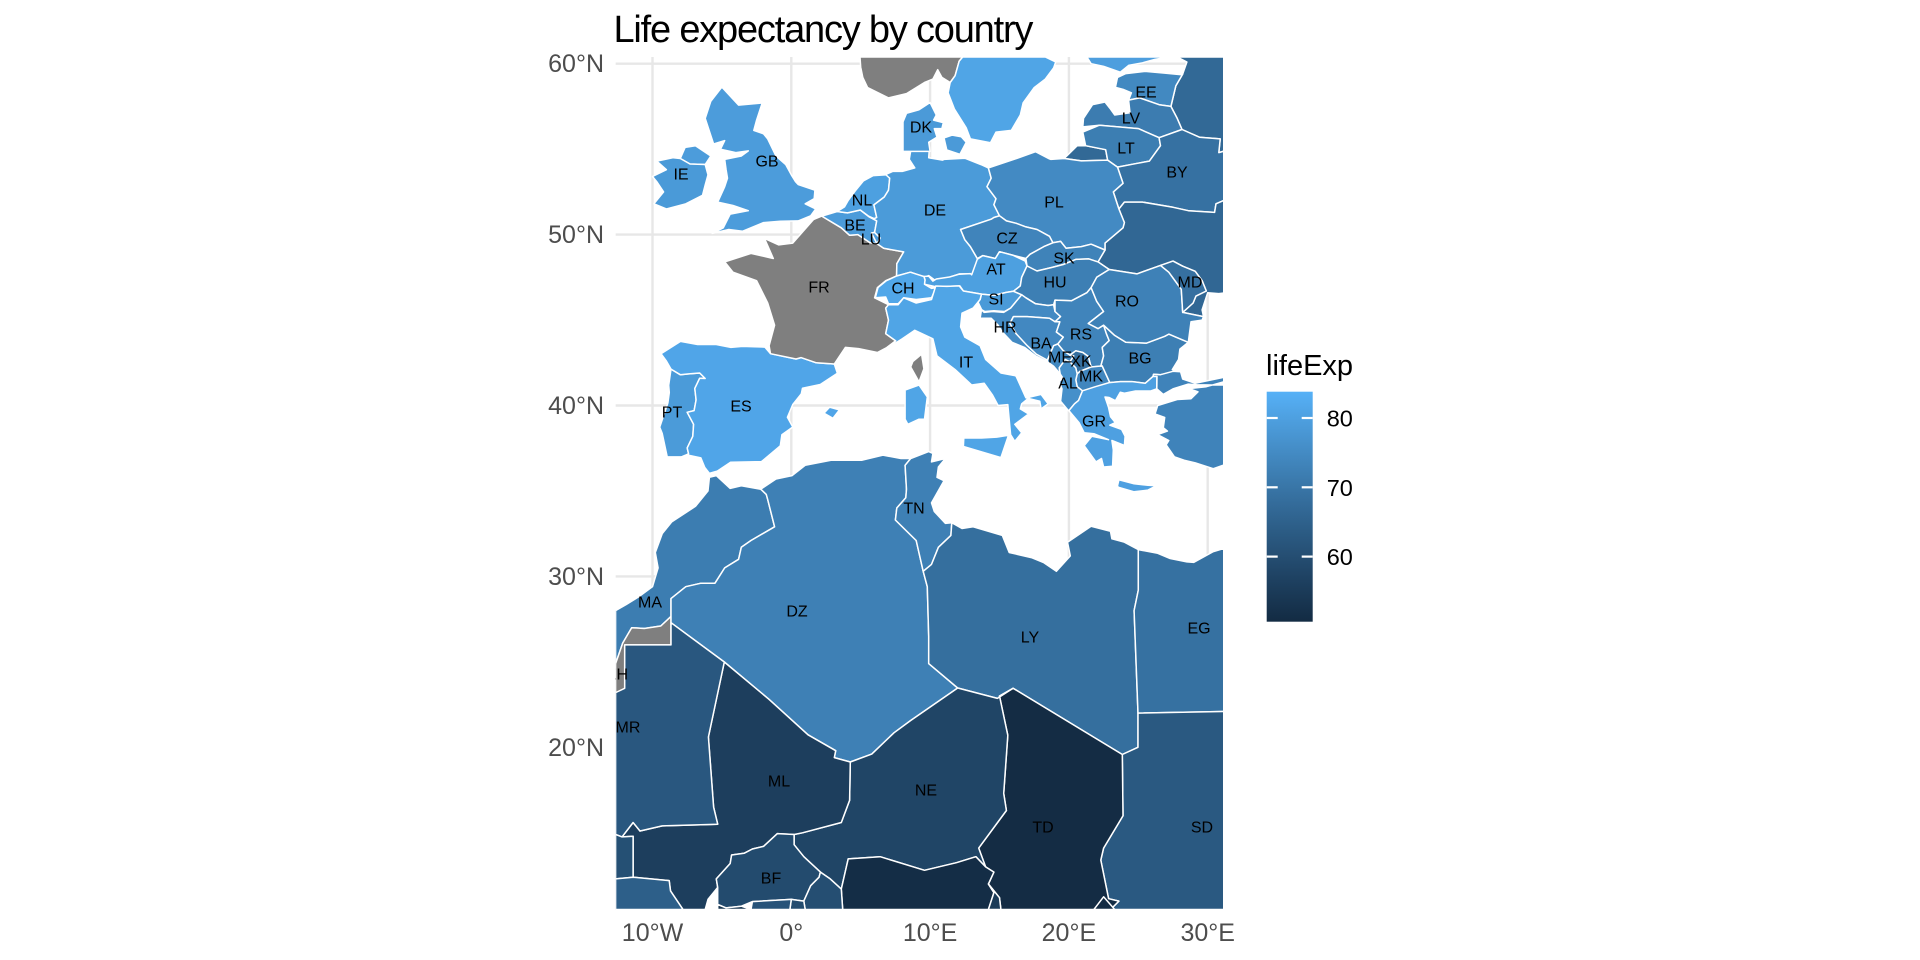 The width and height of the screenshot is (1920, 960). Describe the element at coordinates (1091, 377) in the screenshot. I see `svg-text: MK` at that location.